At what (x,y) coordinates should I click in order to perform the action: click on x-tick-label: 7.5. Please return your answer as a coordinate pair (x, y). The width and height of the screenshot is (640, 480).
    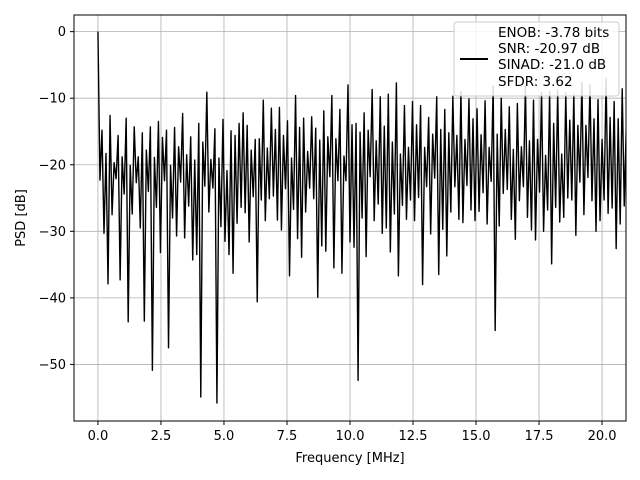
    Looking at the image, I should click on (287, 436).